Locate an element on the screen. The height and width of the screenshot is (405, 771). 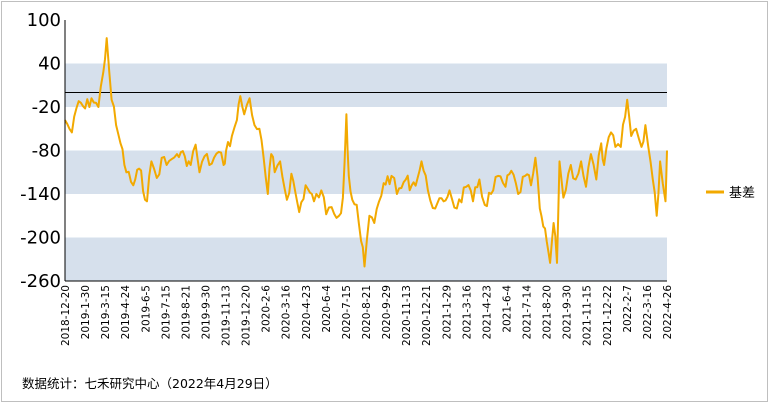
y-tick-label: -20 is located at coordinates (46, 107).